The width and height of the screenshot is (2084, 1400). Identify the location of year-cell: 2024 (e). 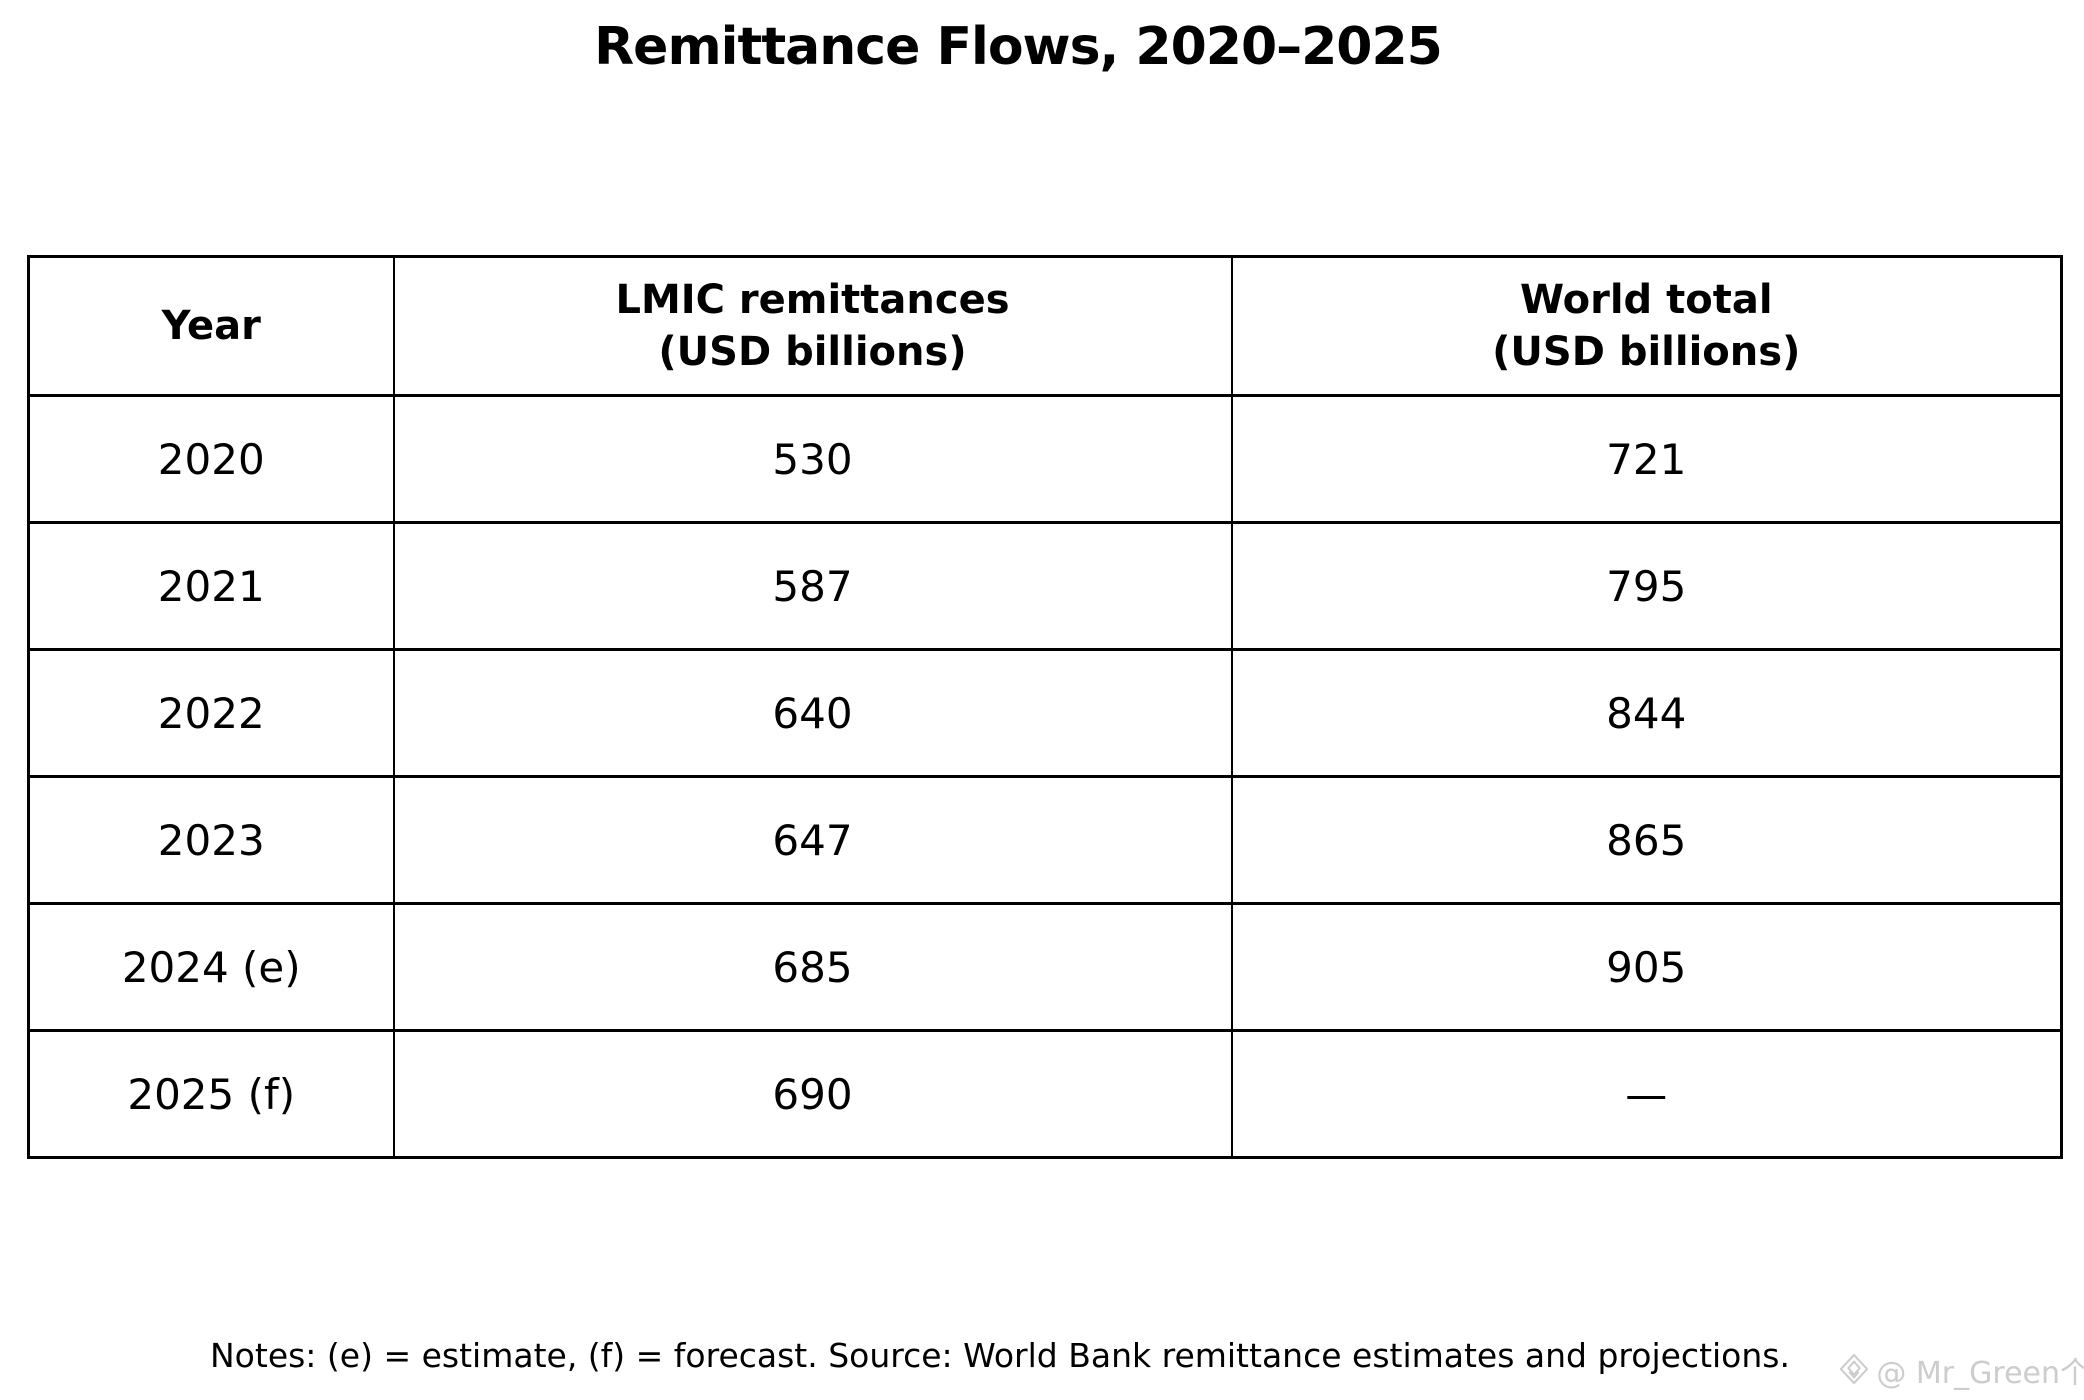
(211, 967).